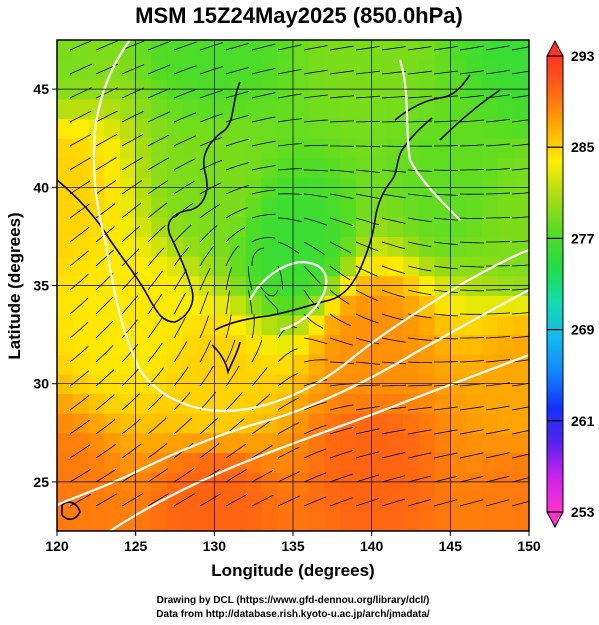 The width and height of the screenshot is (599, 625). Describe the element at coordinates (292, 570) in the screenshot. I see `x-axis-label: Longitude (degrees)` at that location.